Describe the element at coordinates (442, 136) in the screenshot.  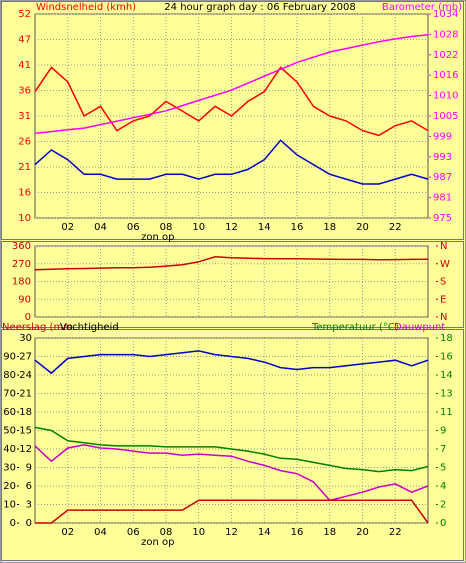
I see `y2-tick-label: 999` at that location.